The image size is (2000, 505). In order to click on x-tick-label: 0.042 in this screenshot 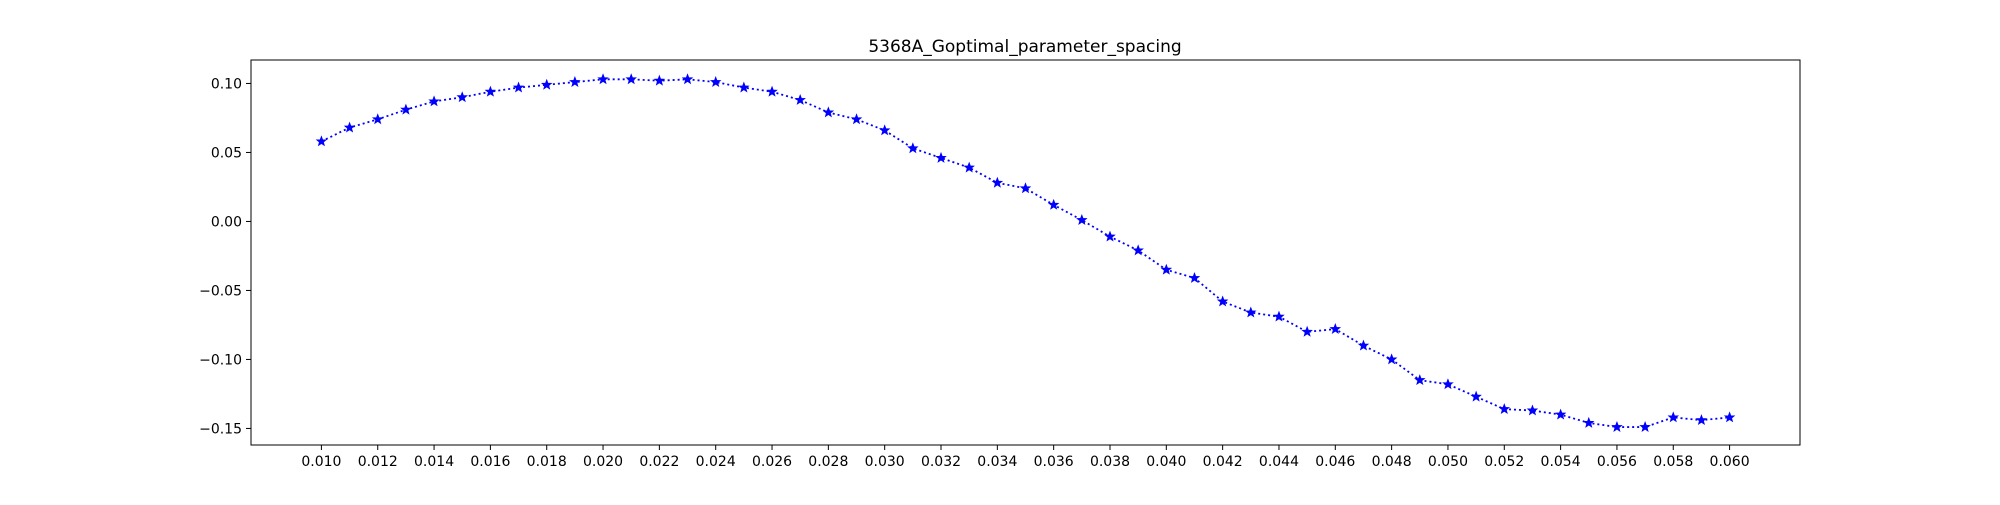, I will do `click(1223, 462)`.